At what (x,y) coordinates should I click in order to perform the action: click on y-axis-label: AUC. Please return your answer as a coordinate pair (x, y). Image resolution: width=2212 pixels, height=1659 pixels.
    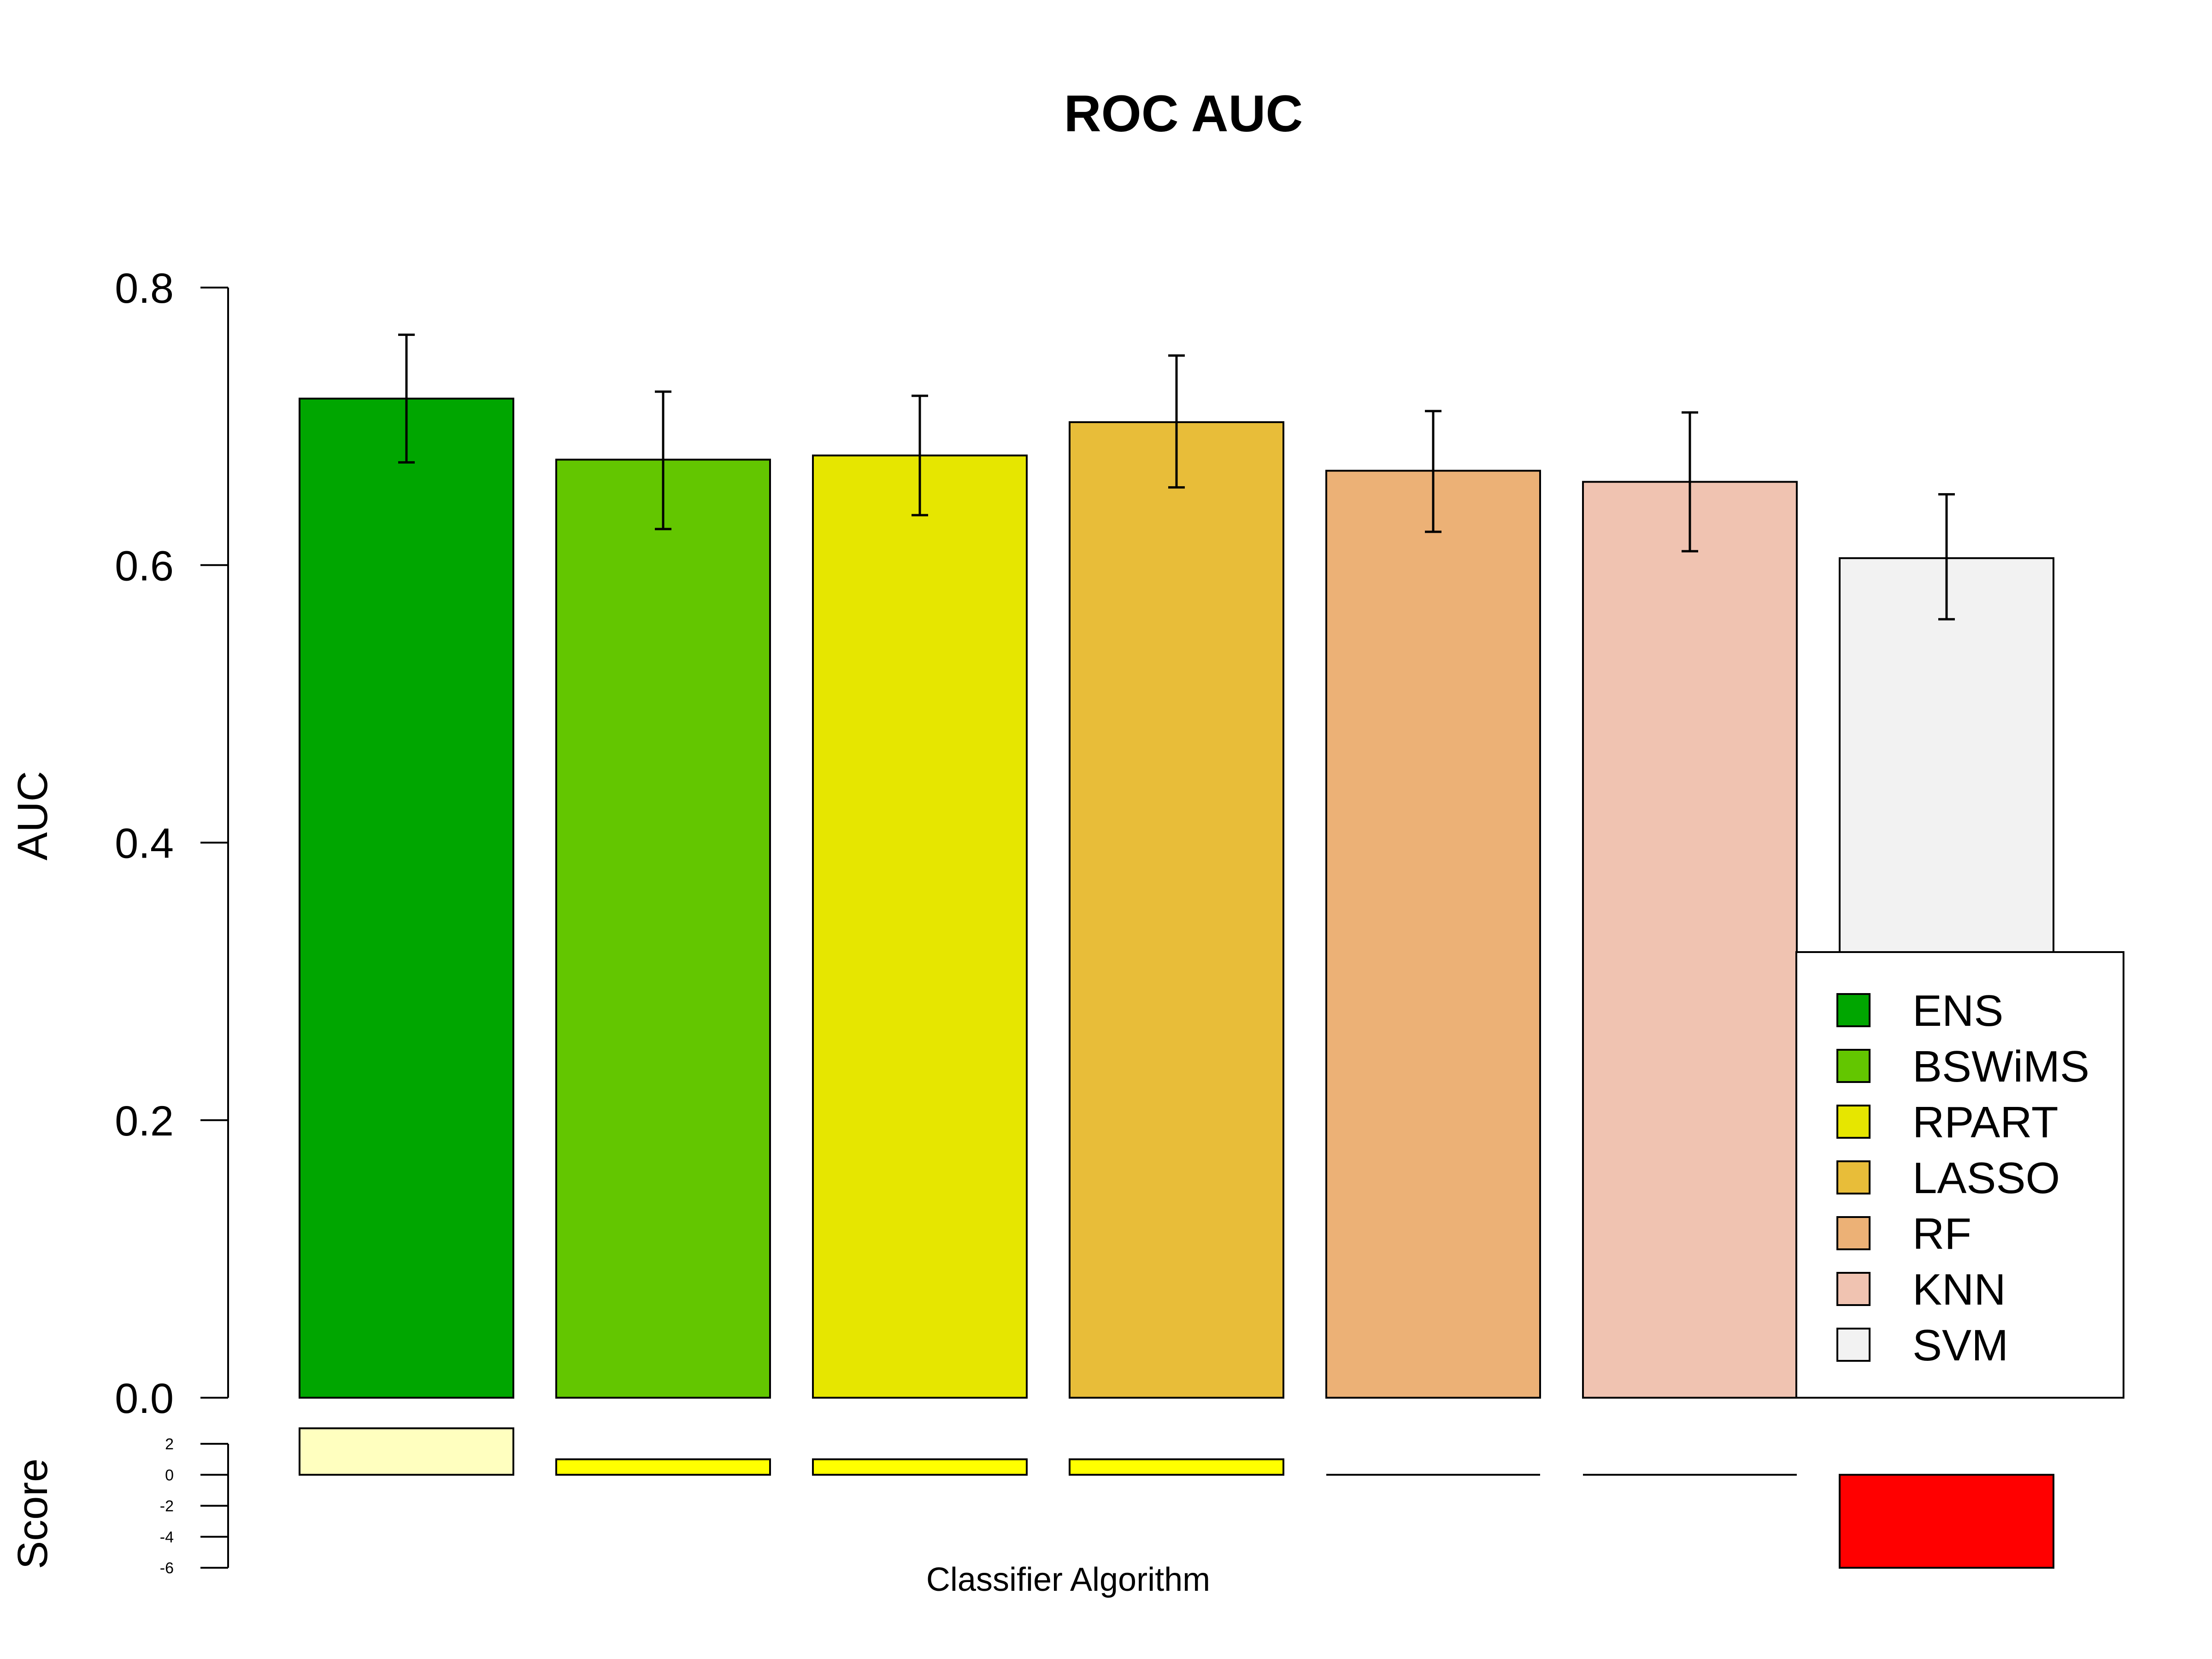
    Looking at the image, I should click on (32, 815).